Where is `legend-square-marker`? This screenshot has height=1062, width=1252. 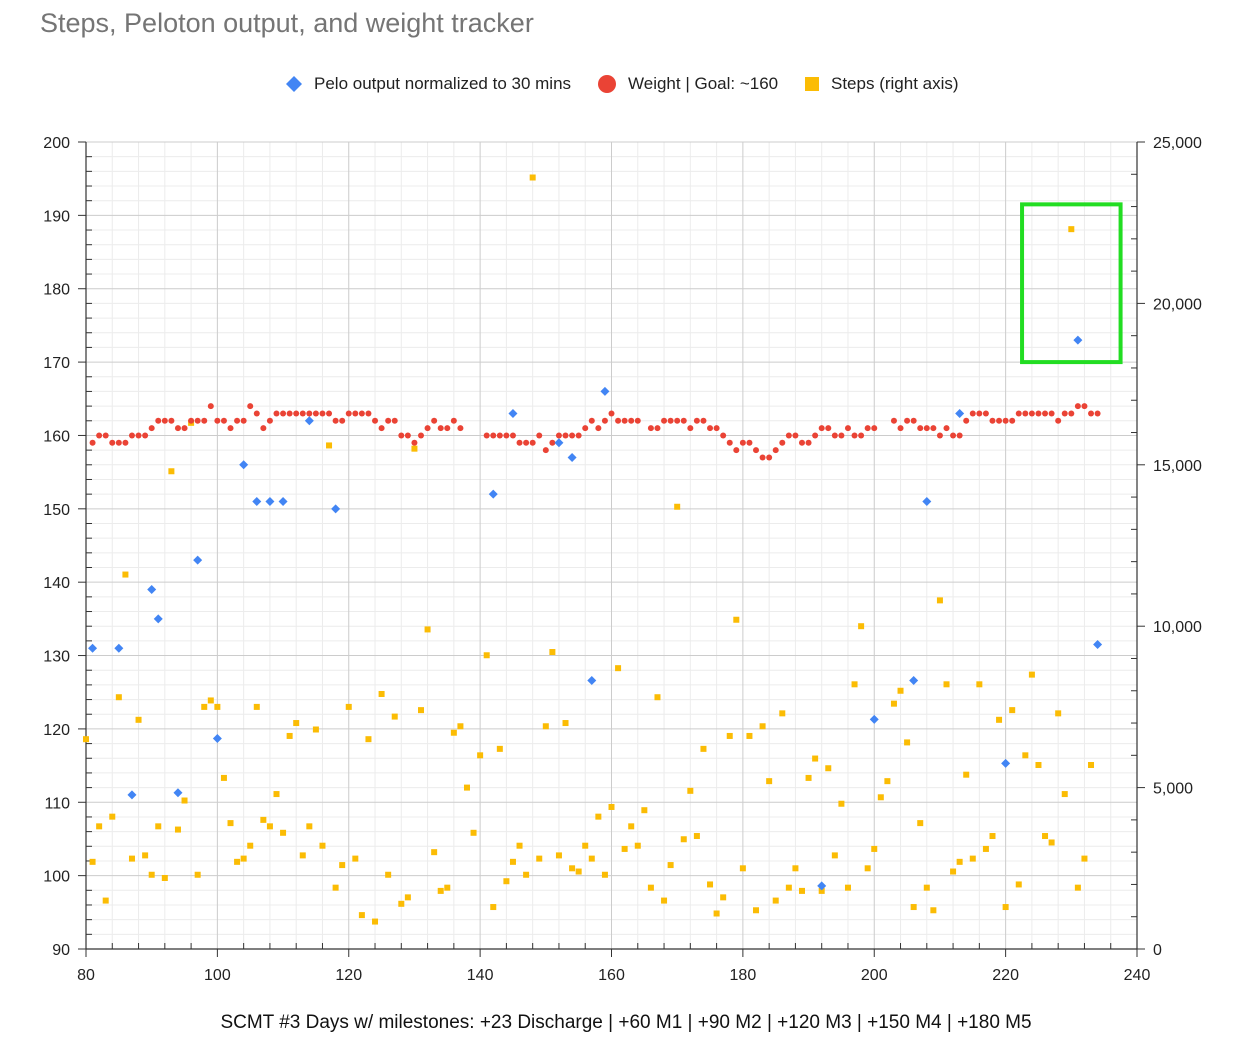 legend-square-marker is located at coordinates (812, 84).